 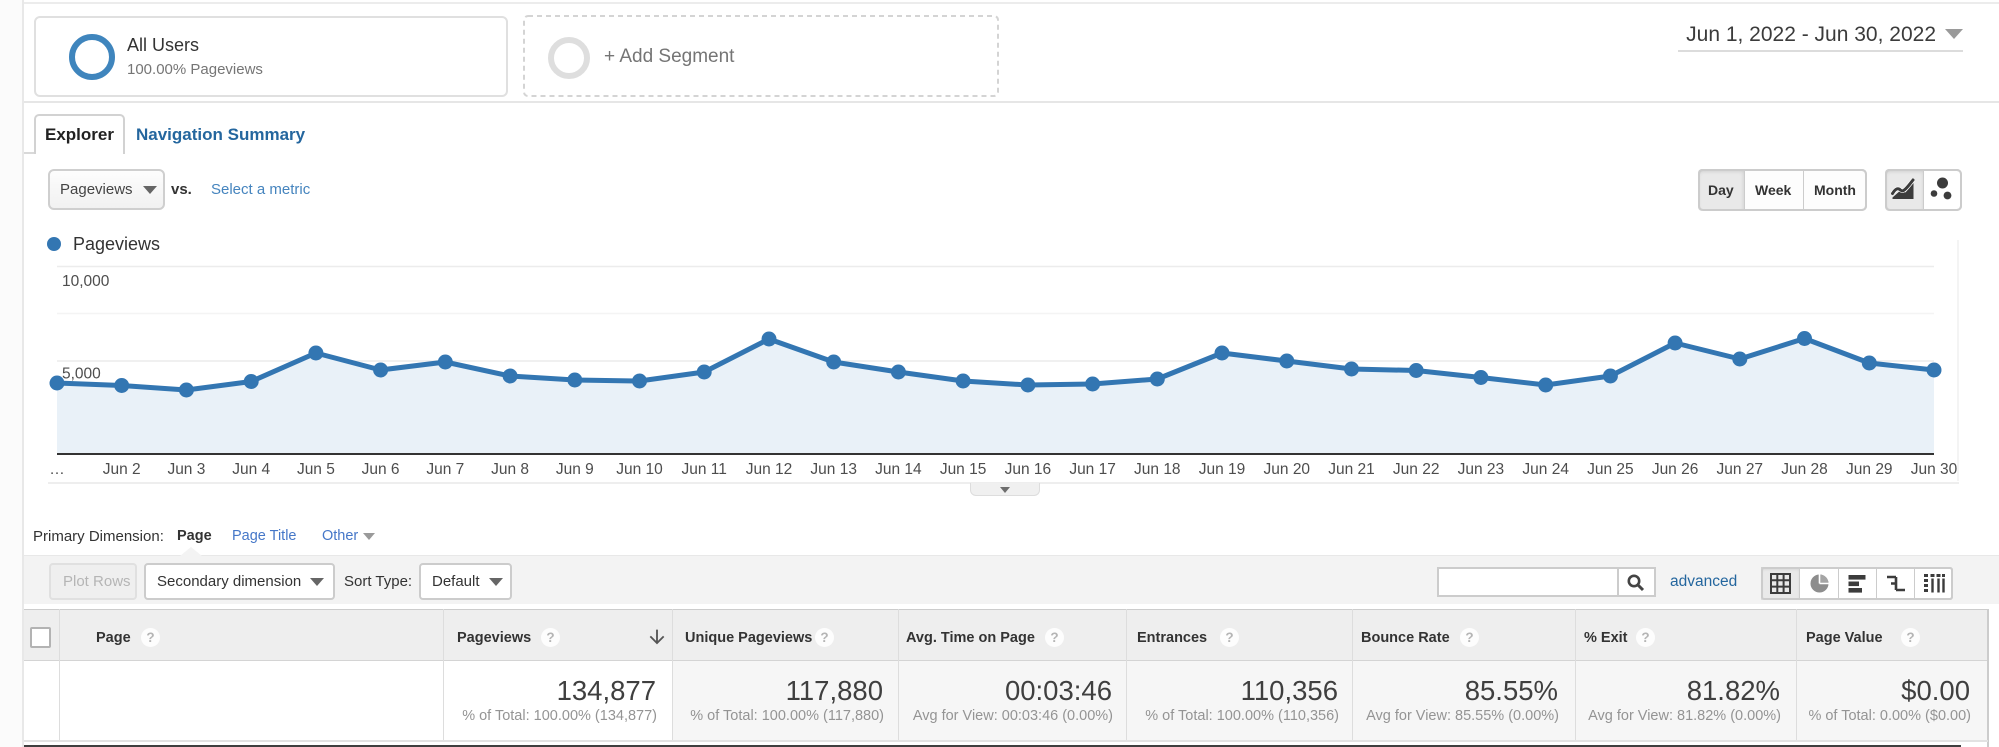 I want to click on svg-text: Jun 11, so click(x=704, y=469).